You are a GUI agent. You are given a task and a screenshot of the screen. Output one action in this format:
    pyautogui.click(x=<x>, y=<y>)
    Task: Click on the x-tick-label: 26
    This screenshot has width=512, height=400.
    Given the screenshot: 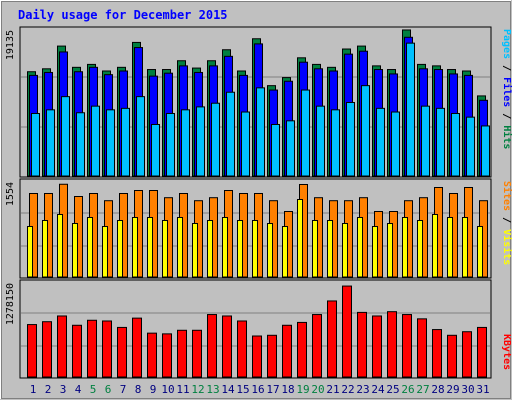 What is the action you would take?
    pyautogui.click(x=407, y=389)
    